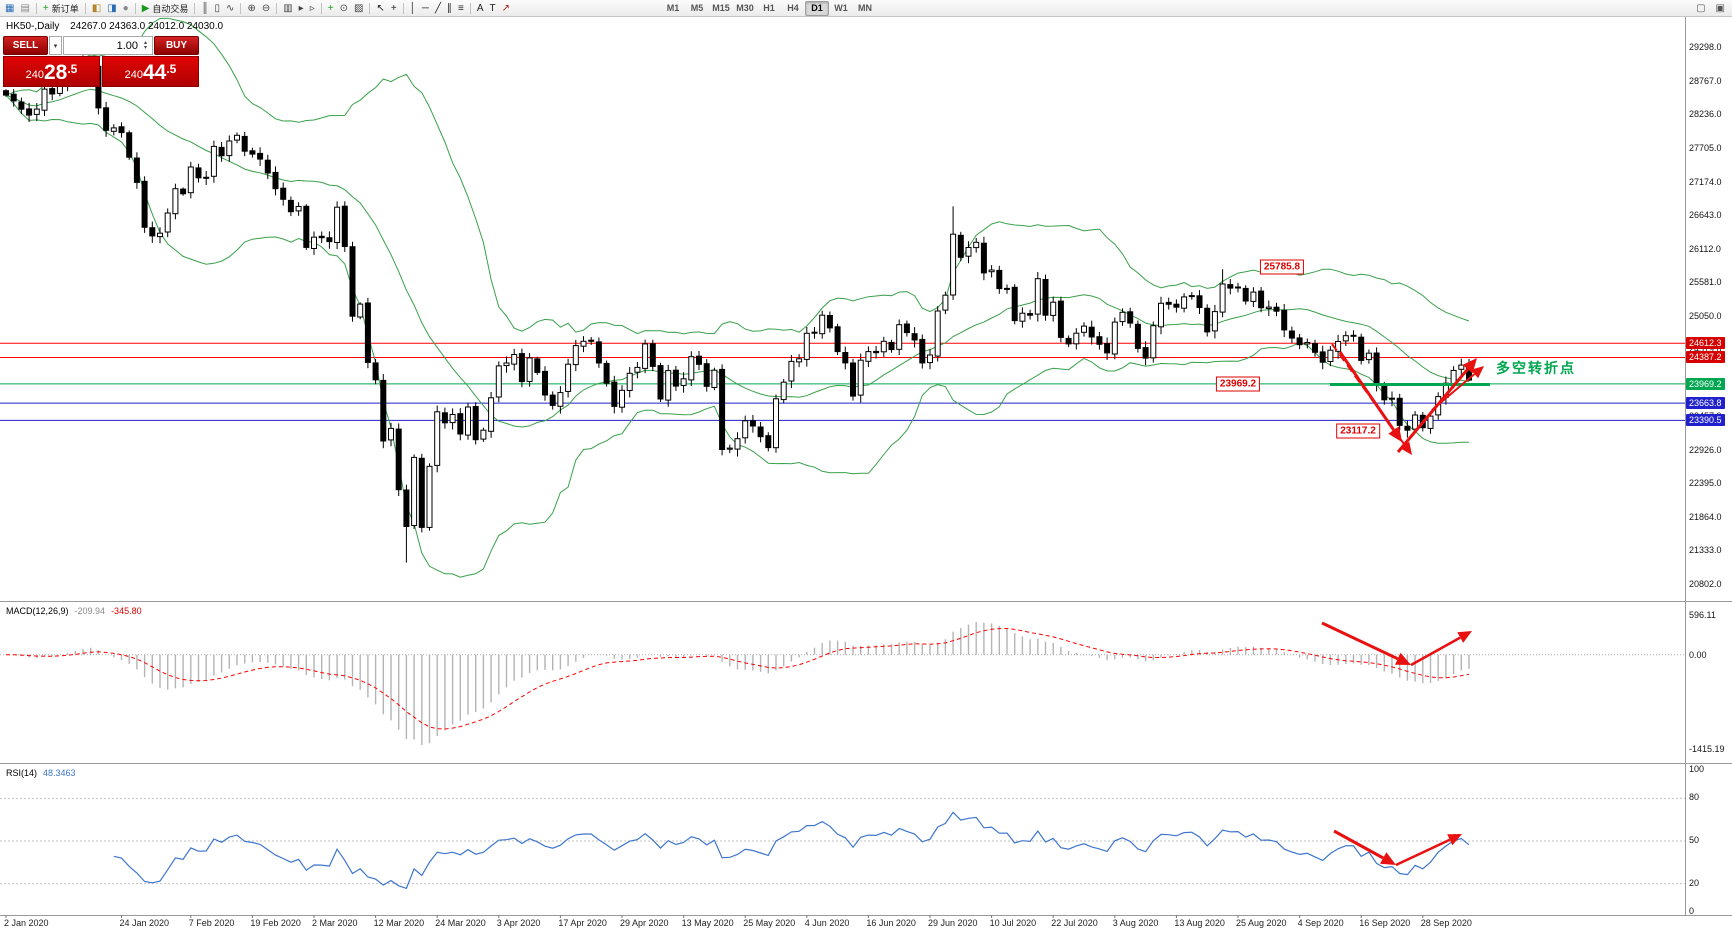  I want to click on volume-down-button: ▾, so click(145, 47).